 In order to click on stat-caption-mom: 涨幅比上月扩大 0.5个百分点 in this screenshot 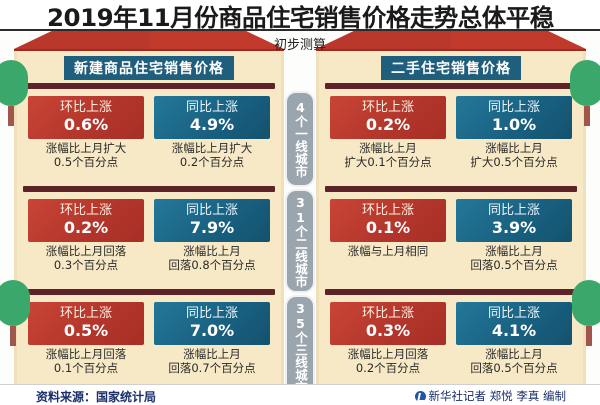, I will do `click(86, 155)`.